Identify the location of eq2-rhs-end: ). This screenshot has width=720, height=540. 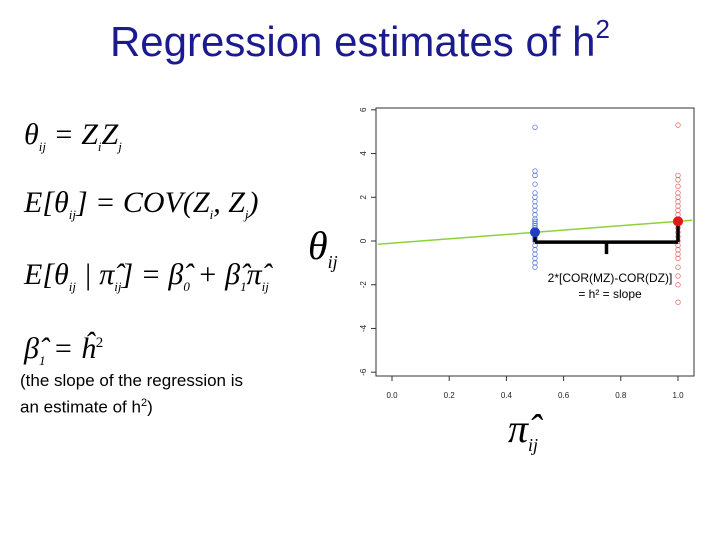
(253, 202).